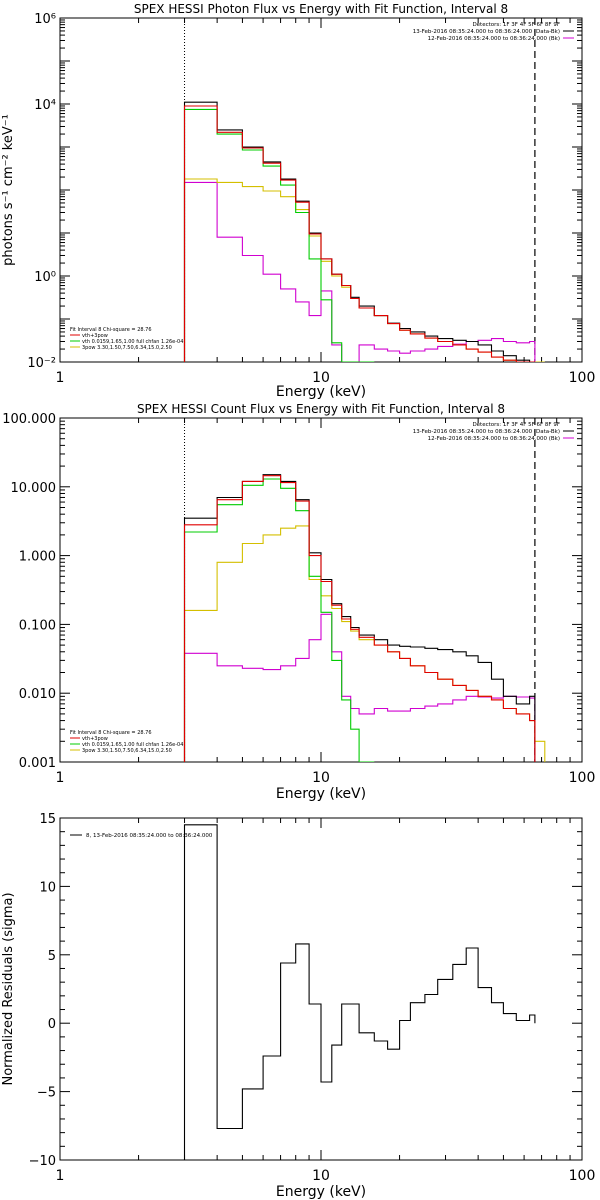 The image size is (600, 1200). I want to click on y-tick-label: 100.000, so click(29, 419).